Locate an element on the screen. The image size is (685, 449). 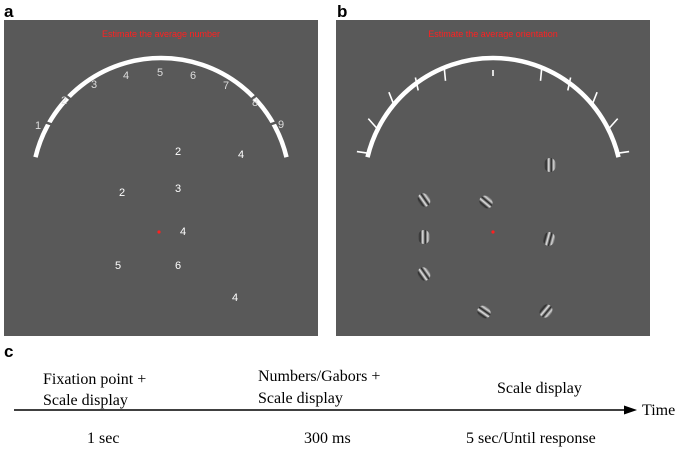
duration-2: 300 ms is located at coordinates (327, 438).